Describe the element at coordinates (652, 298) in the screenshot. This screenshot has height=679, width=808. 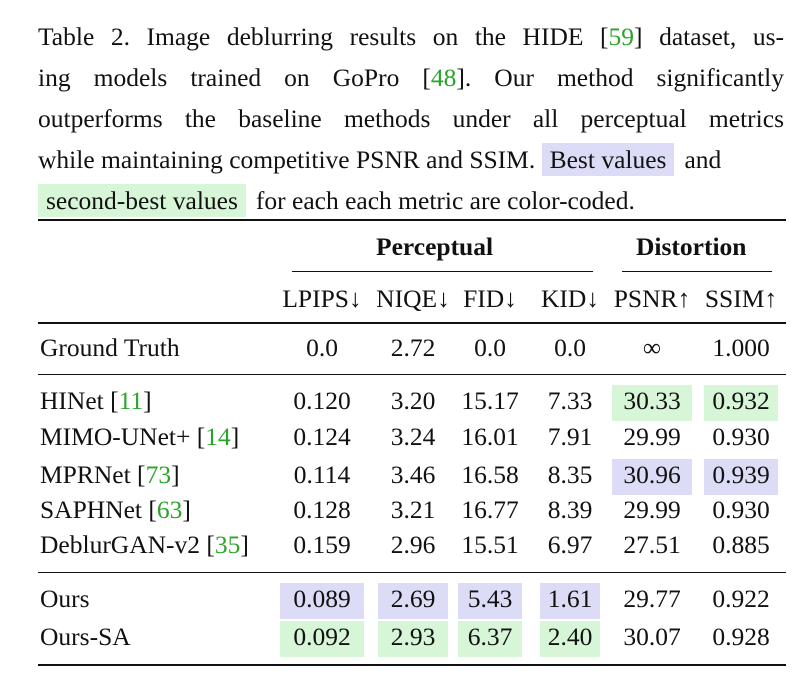
I see `column-header: PSNR↑` at that location.